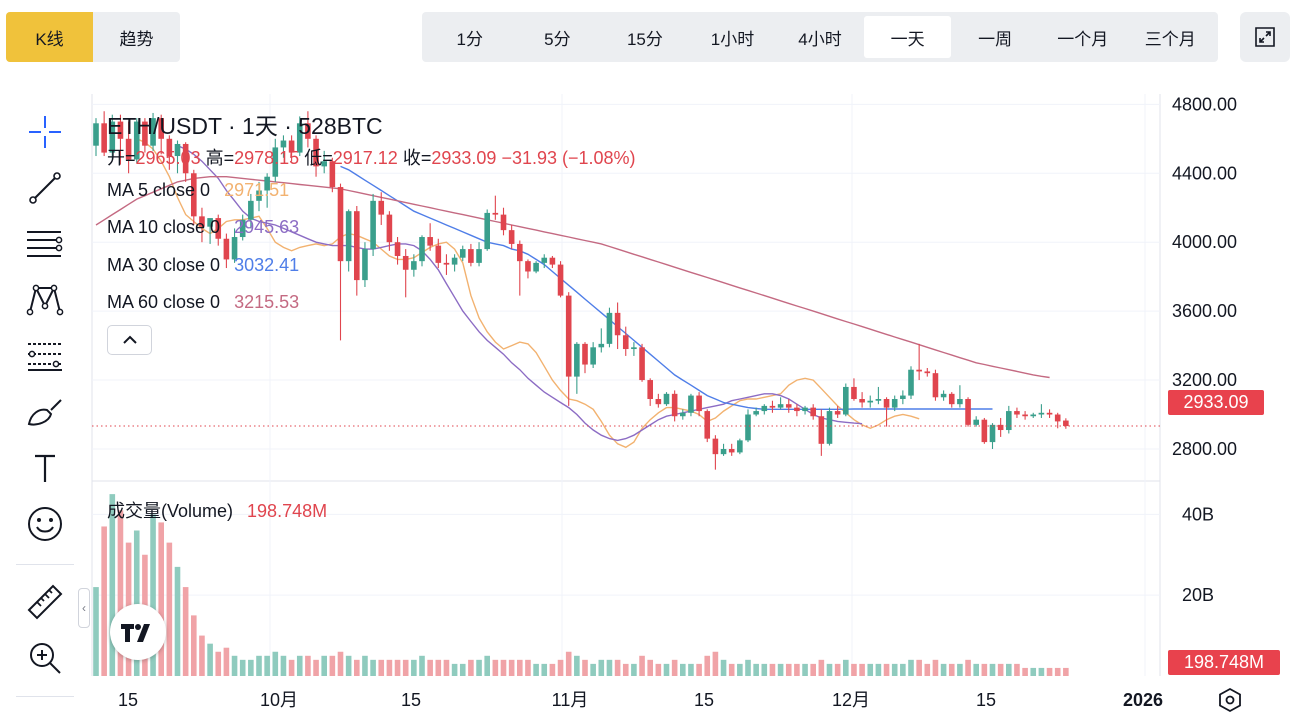  I want to click on ma60-value: 3215.53, so click(267, 302).